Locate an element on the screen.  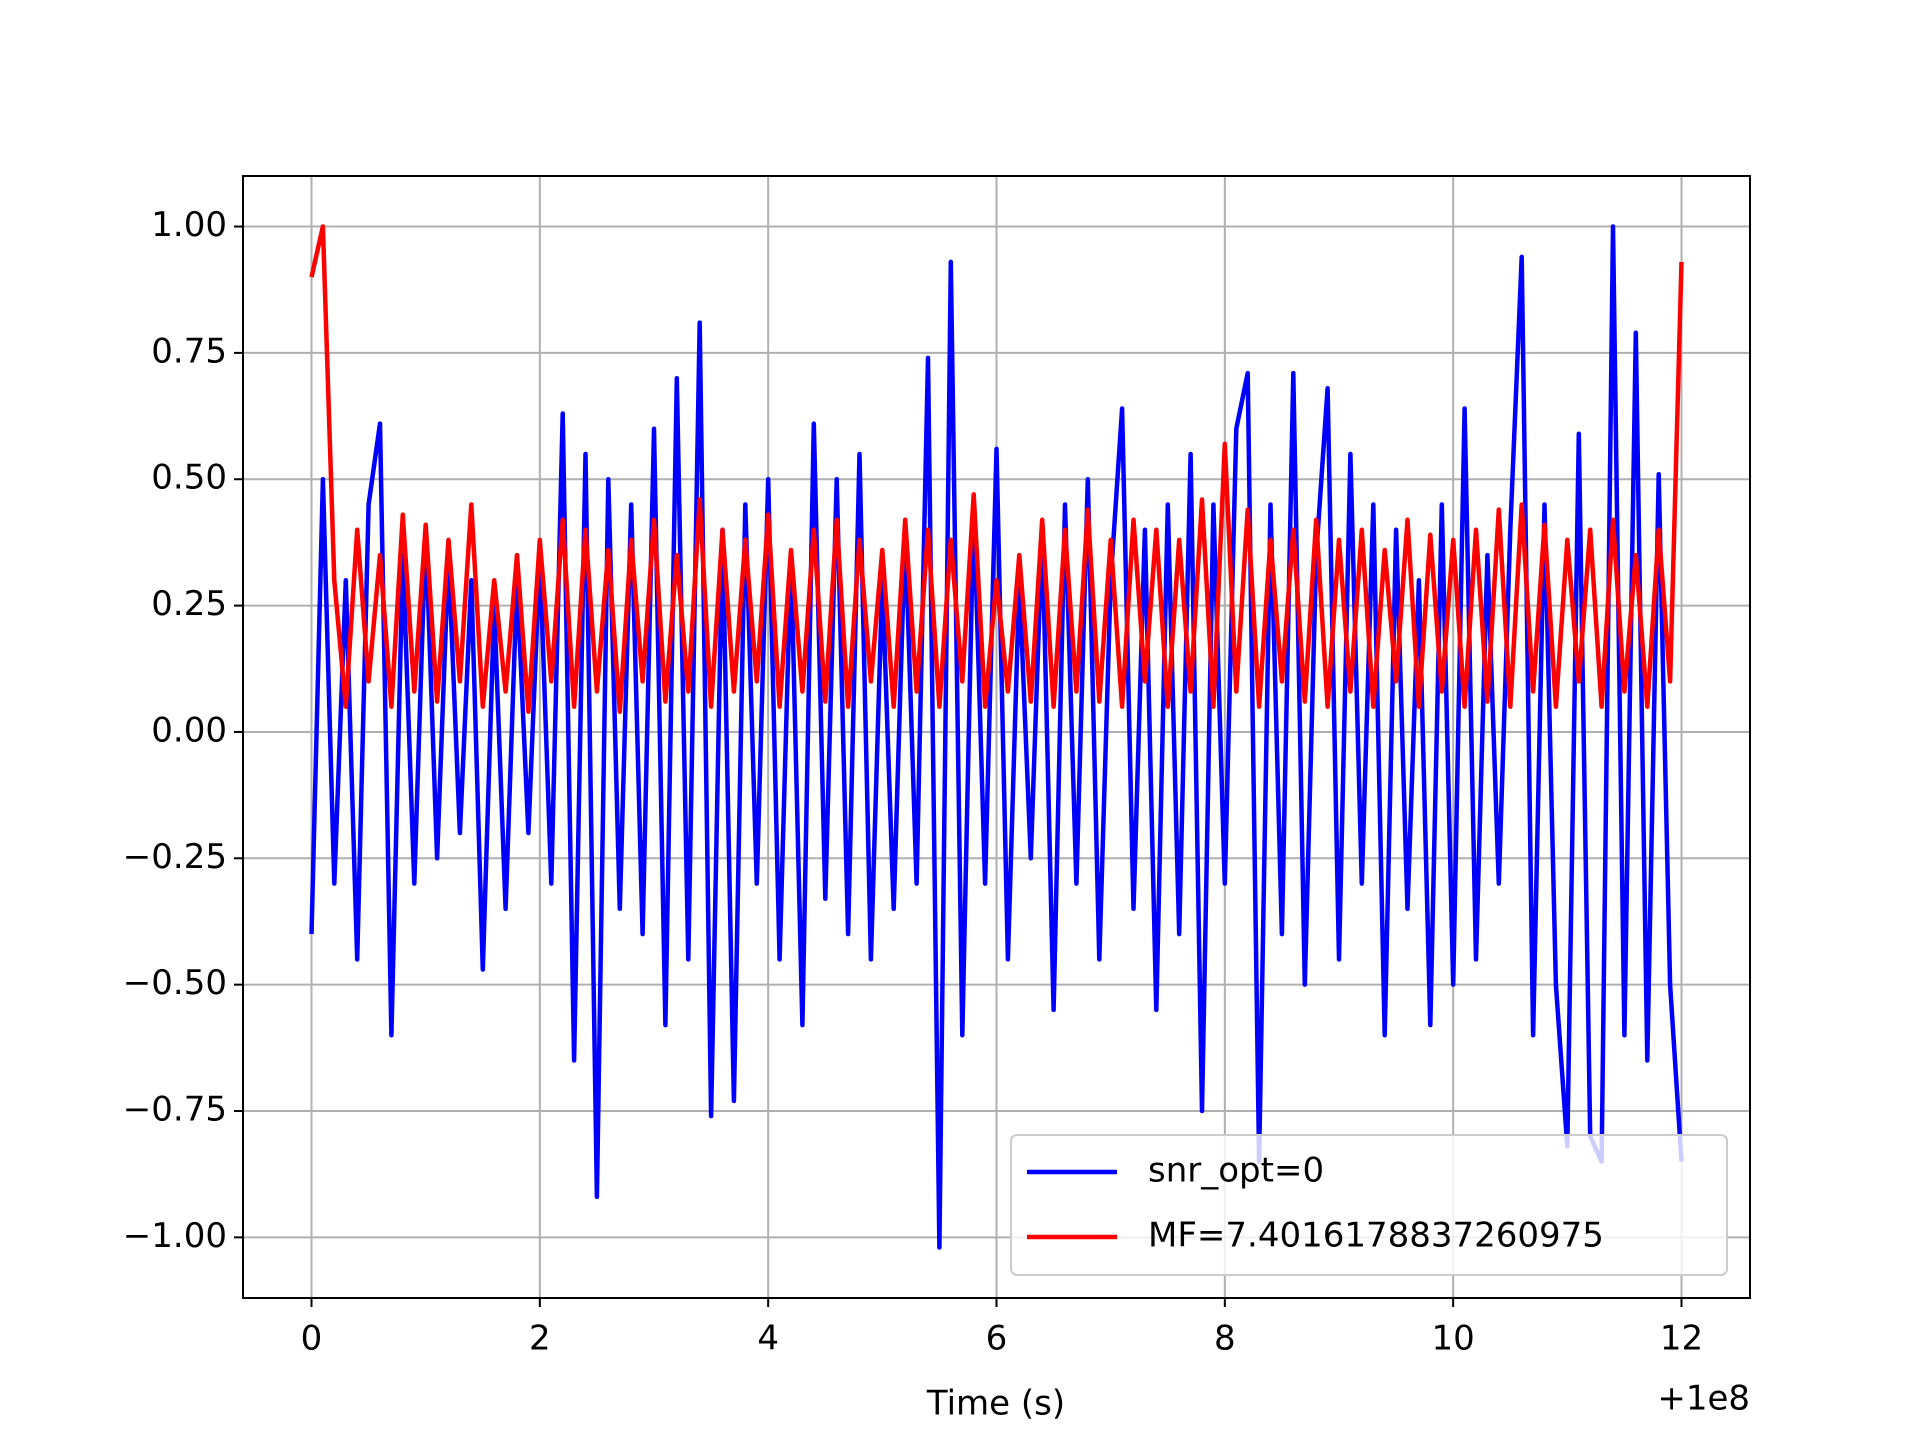
x-tick-label: 8 is located at coordinates (1225, 1339).